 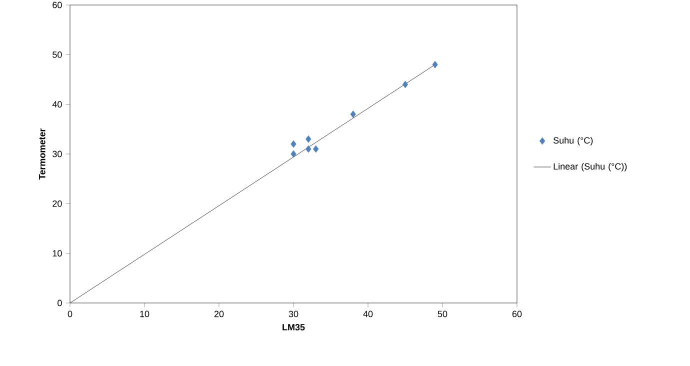 I want to click on y-tick-label: 0, so click(x=60, y=303).